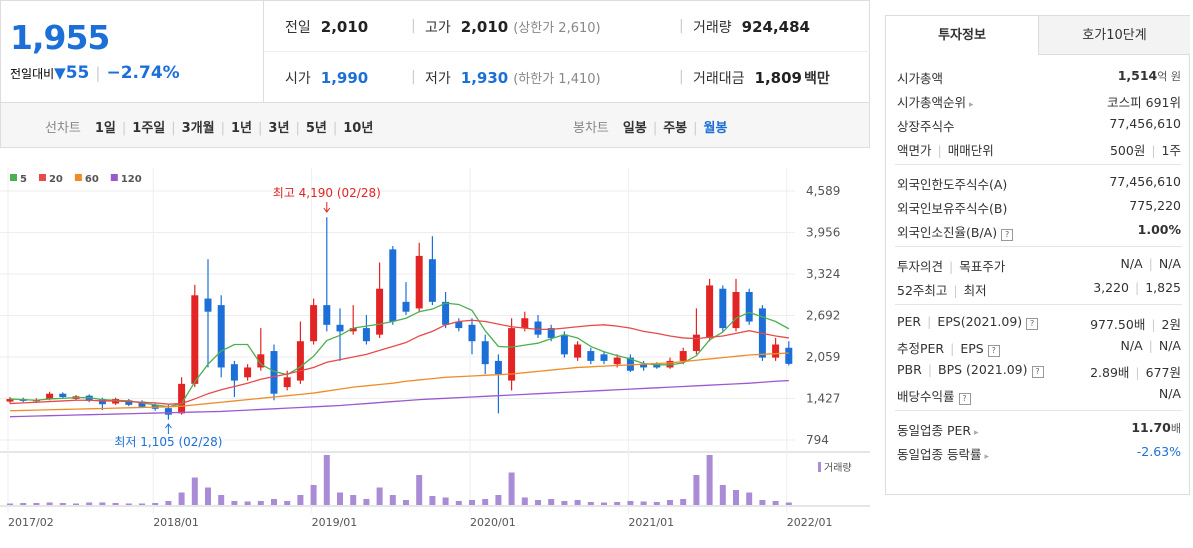 This screenshot has height=548, width=1193. Describe the element at coordinates (358, 128) in the screenshot. I see `period-button: 10년` at that location.